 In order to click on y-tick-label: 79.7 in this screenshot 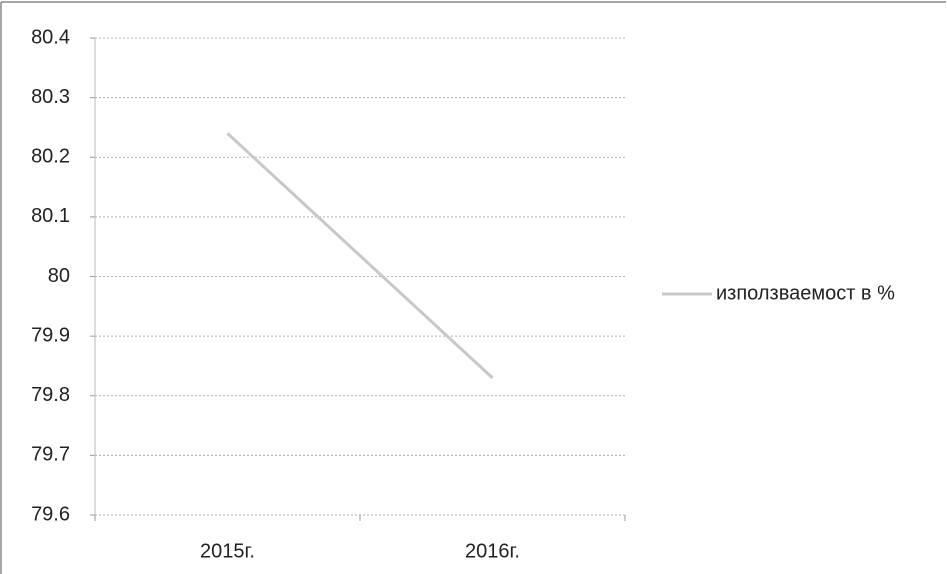, I will do `click(50, 455)`.